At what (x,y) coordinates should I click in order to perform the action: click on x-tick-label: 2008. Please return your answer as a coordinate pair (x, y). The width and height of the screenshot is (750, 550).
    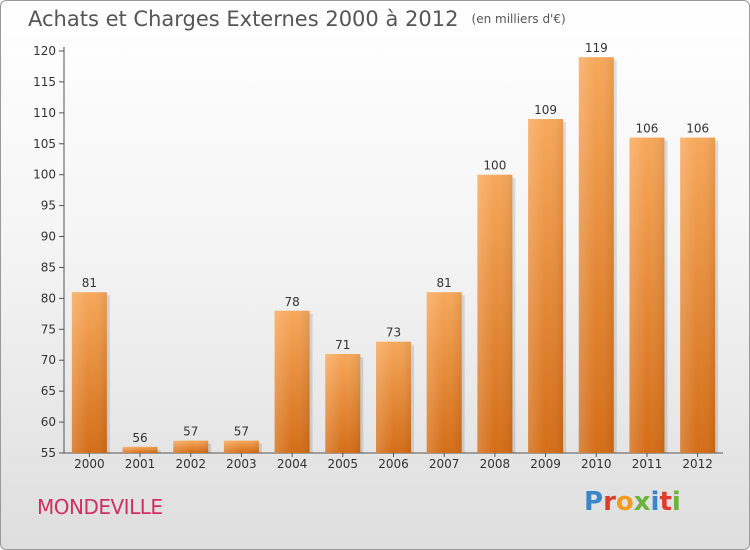
    Looking at the image, I should click on (495, 464).